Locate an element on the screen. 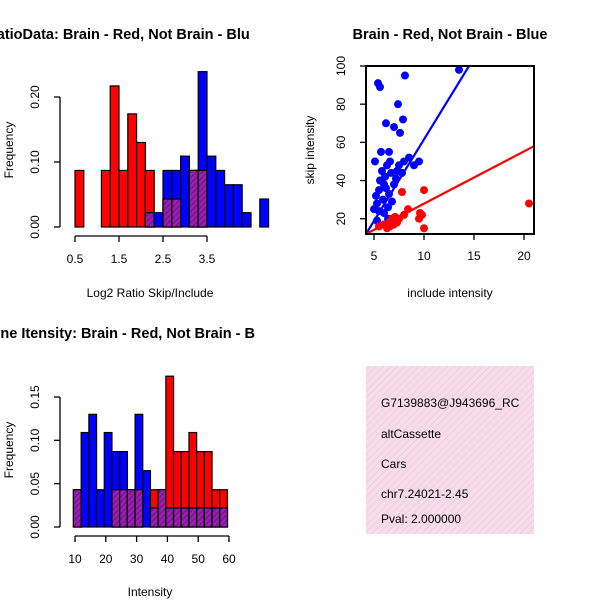  scatter-marks is located at coordinates (450, 150).